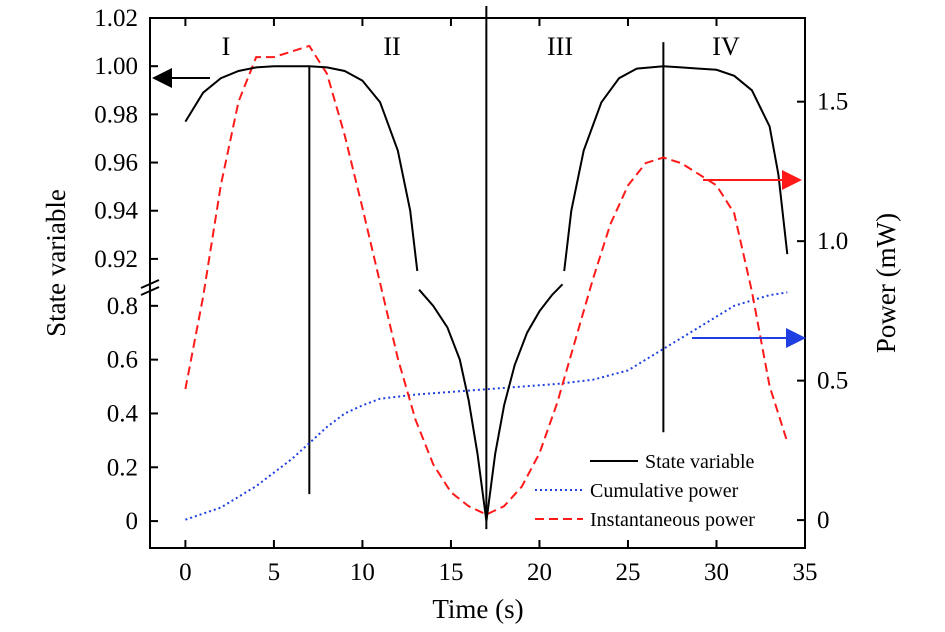 This screenshot has width=945, height=632. What do you see at coordinates (560, 46) in the screenshot?
I see `region-label-iii: III` at bounding box center [560, 46].